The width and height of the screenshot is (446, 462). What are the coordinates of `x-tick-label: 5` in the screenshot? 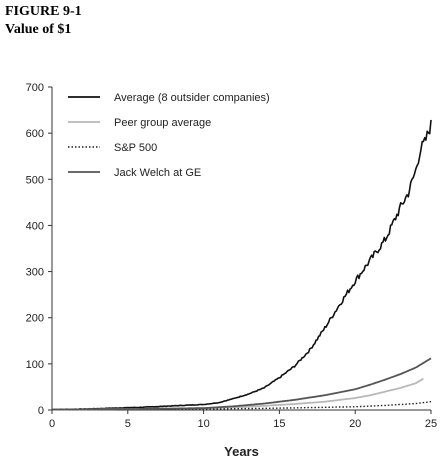 It's located at (128, 424).